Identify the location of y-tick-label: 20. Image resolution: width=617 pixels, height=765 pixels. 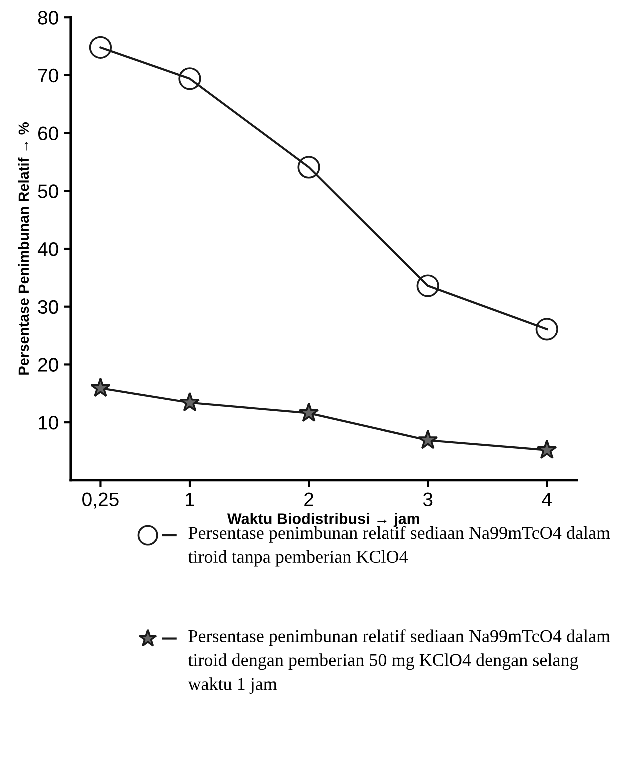
(48, 365).